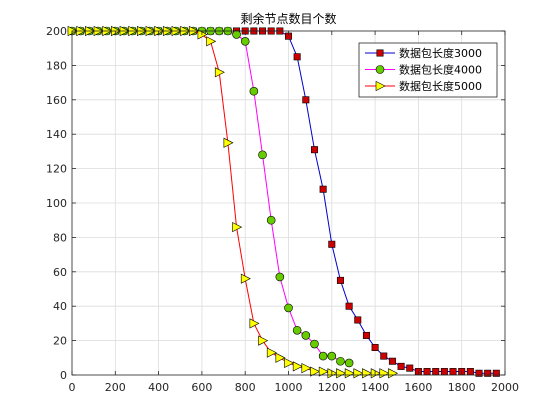 This screenshot has height=420, width=560. What do you see at coordinates (60, 272) in the screenshot?
I see `y-tick-label: 60` at bounding box center [60, 272].